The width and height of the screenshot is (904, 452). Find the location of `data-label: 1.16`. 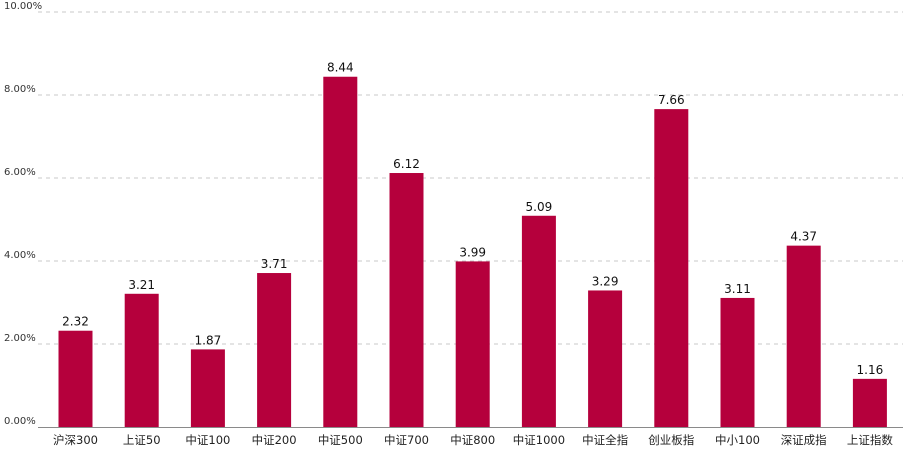

data-label: 1.16 is located at coordinates (870, 370).